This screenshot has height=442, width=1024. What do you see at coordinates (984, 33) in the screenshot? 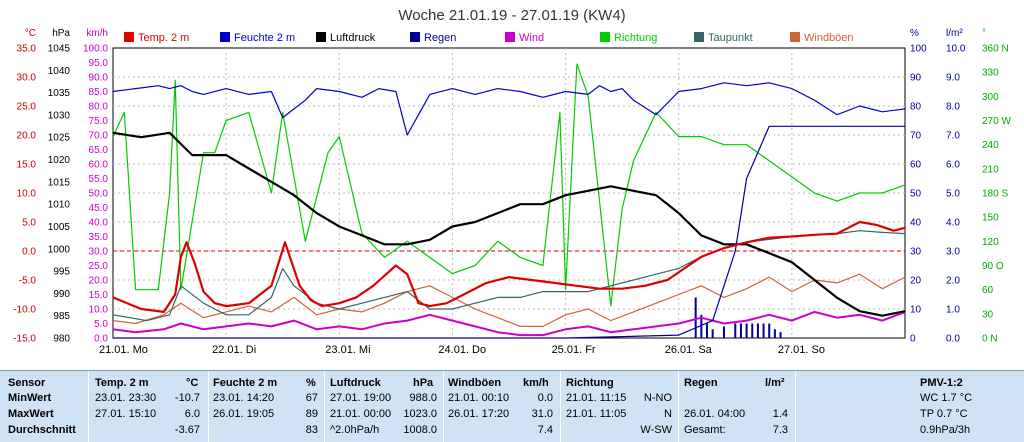
I see `axis-unit-right: °` at bounding box center [984, 33].